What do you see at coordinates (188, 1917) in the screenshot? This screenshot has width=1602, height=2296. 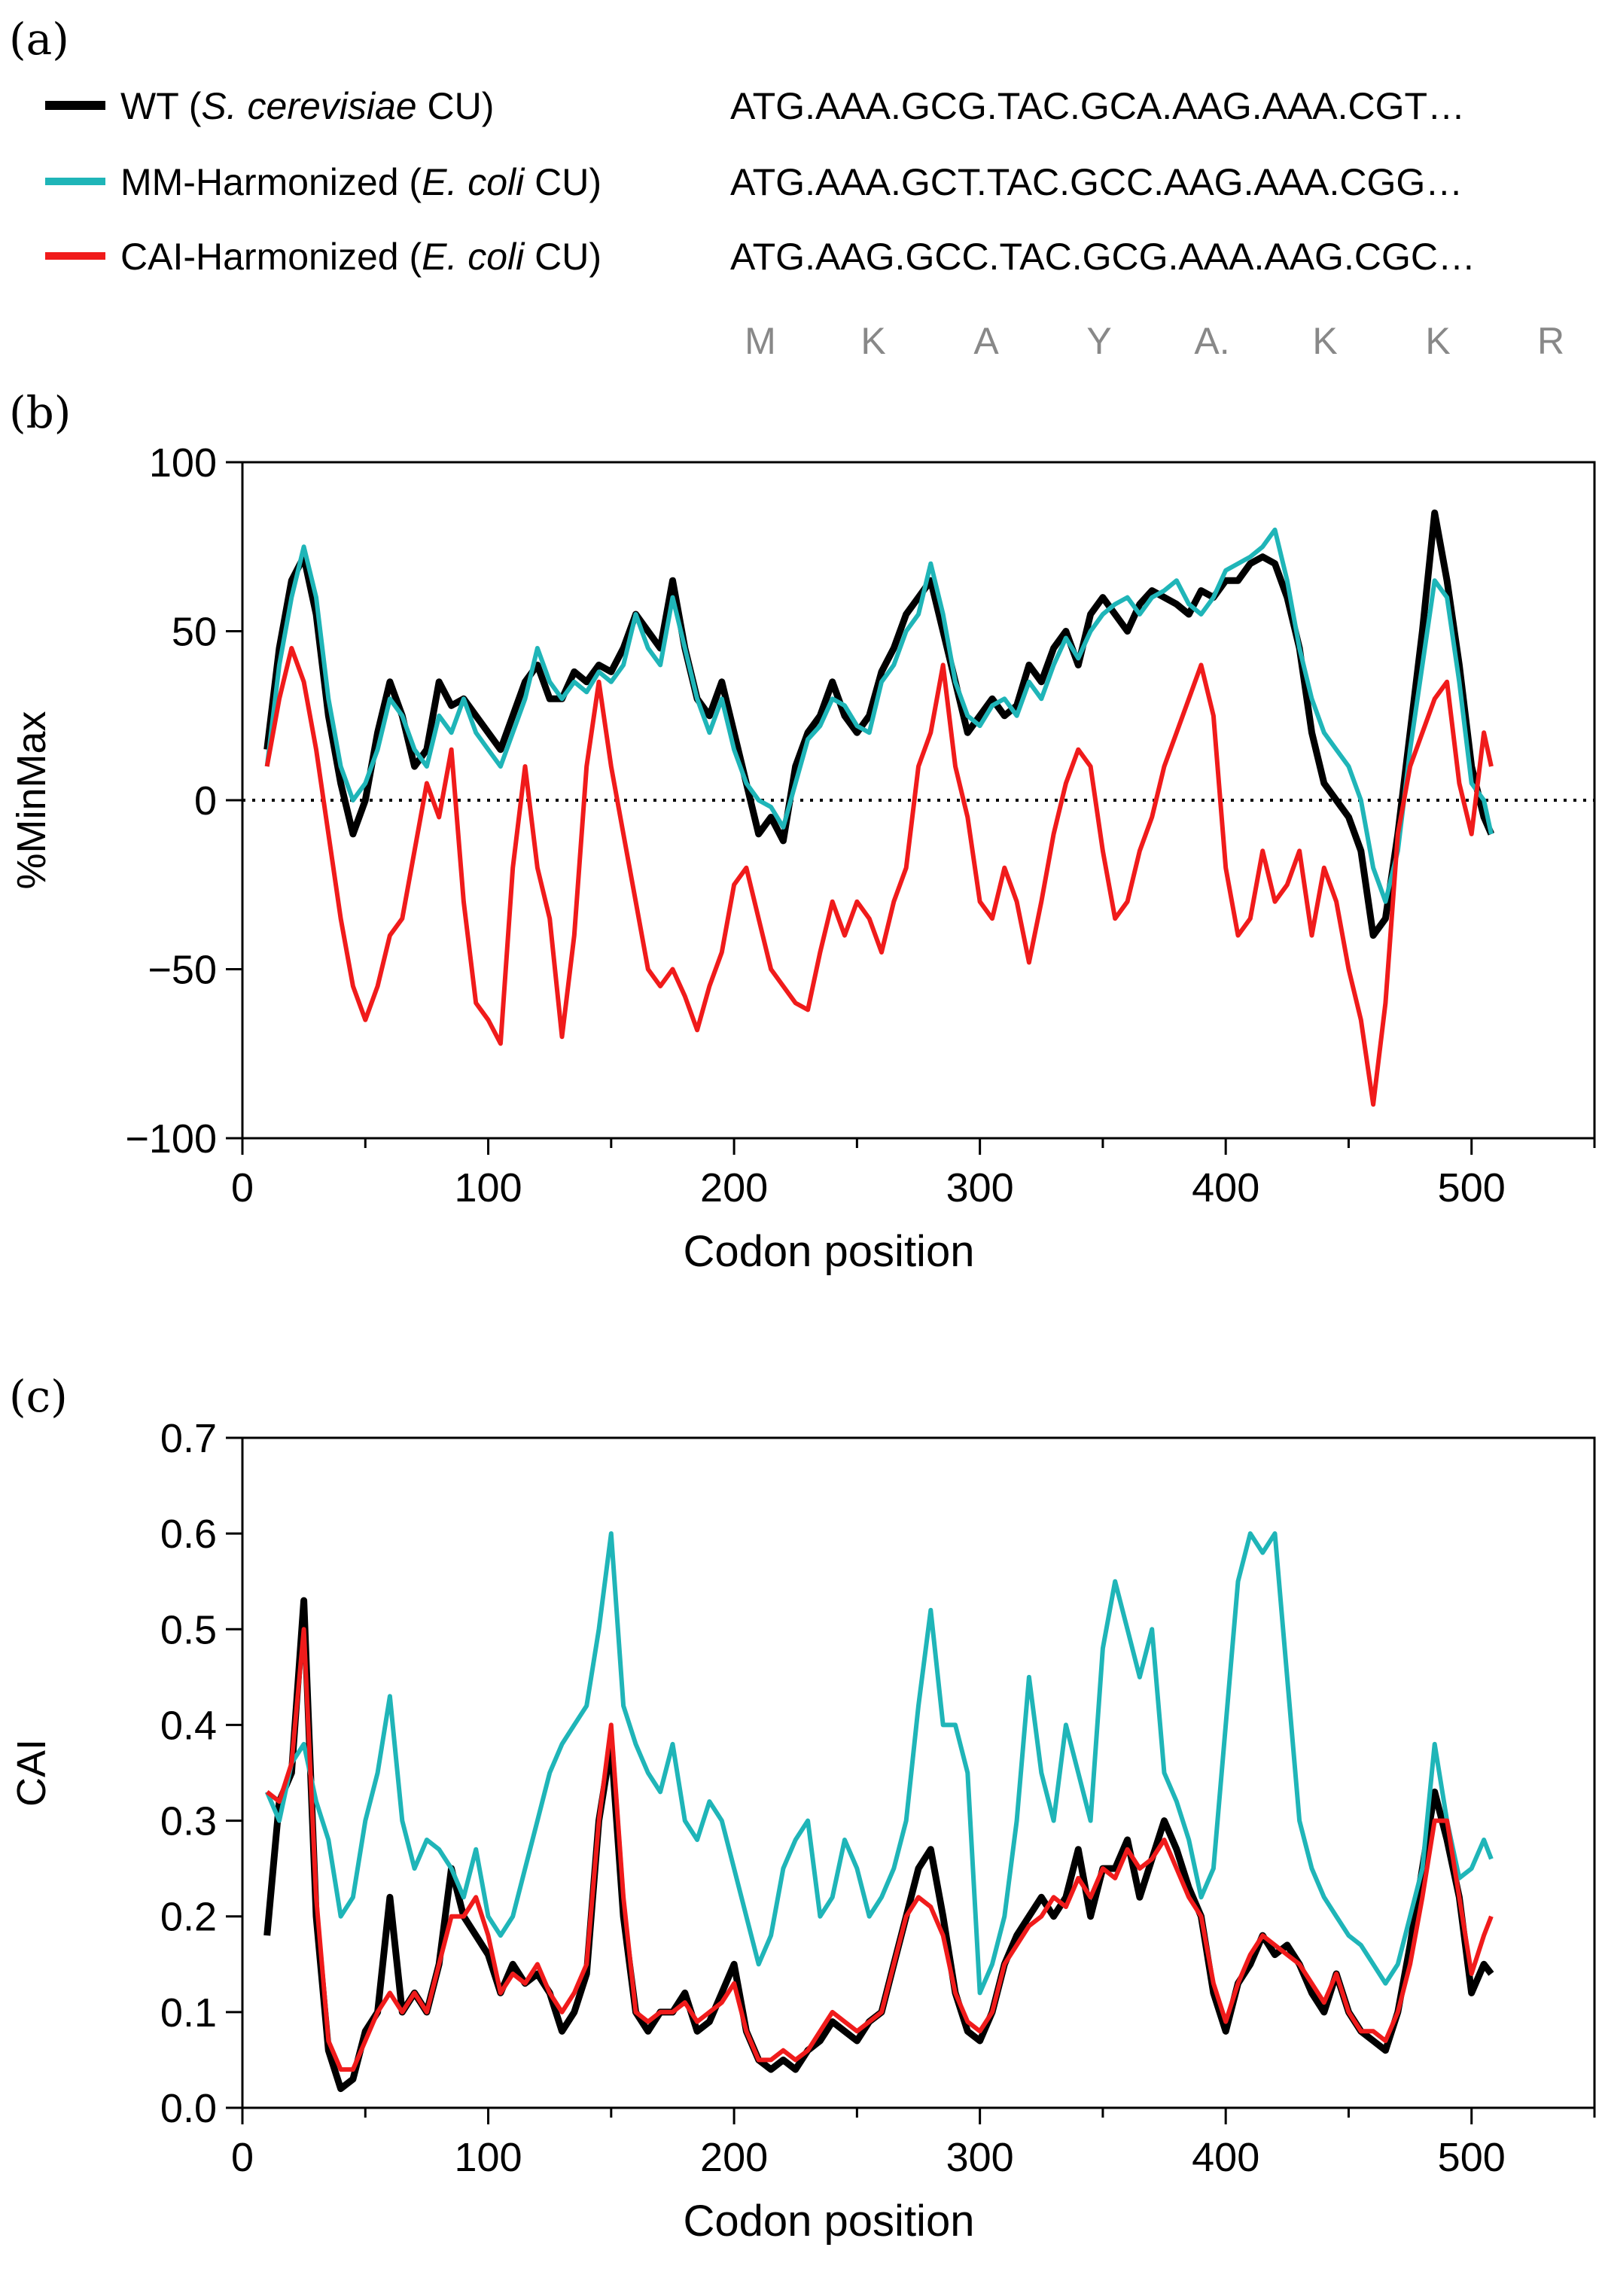 I see `y-tick-label: 0.2` at bounding box center [188, 1917].